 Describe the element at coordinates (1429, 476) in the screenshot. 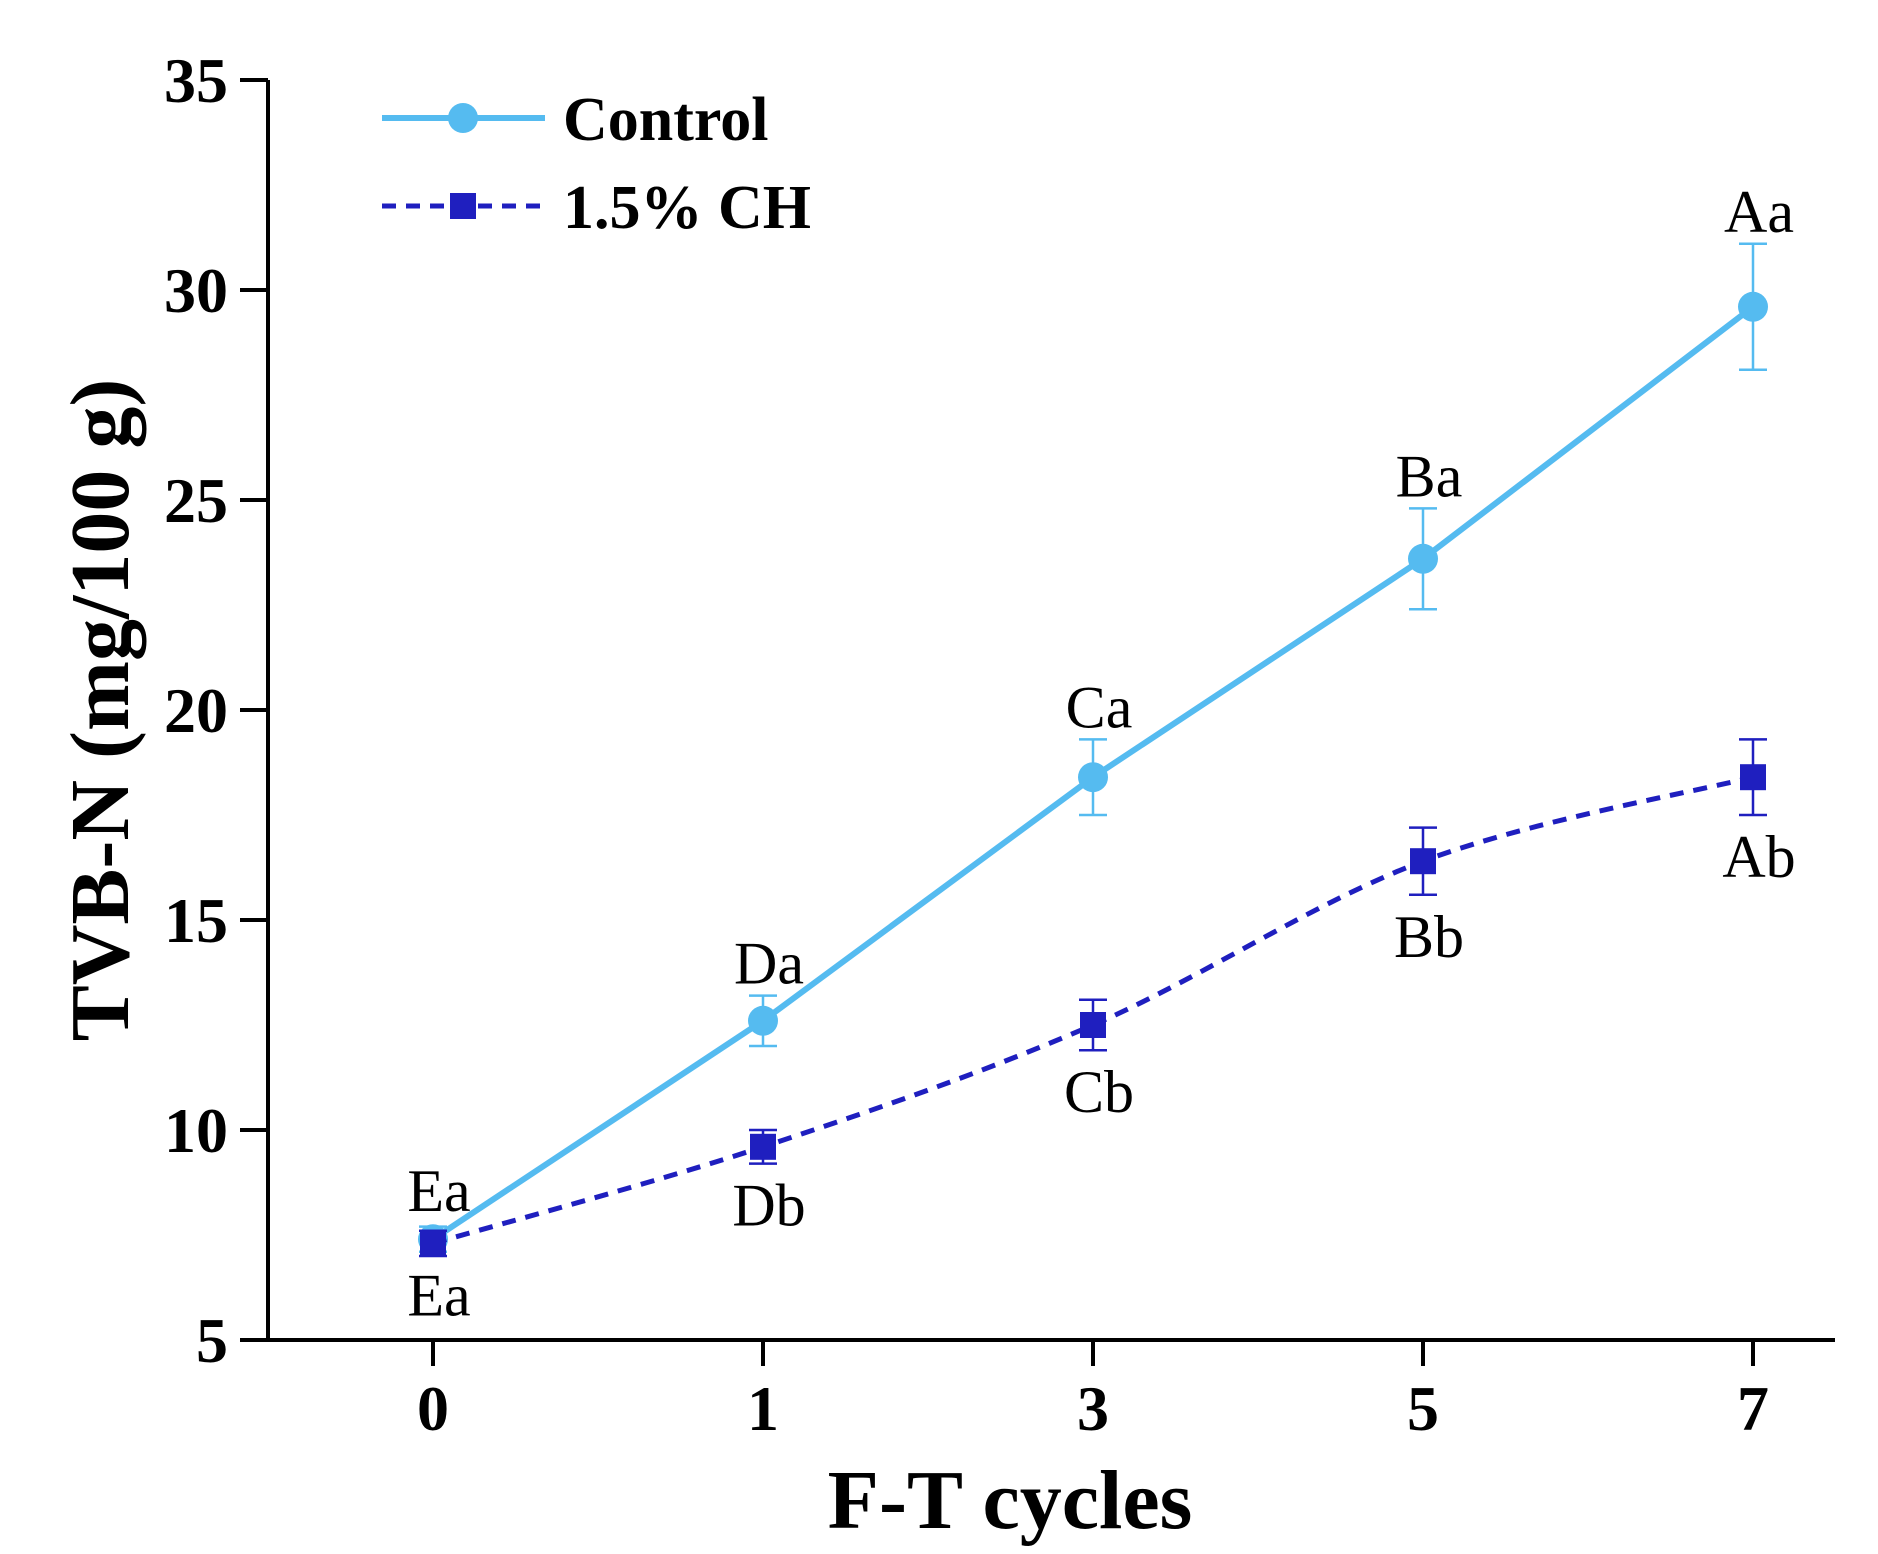

I see `significance-label: Ba` at that location.